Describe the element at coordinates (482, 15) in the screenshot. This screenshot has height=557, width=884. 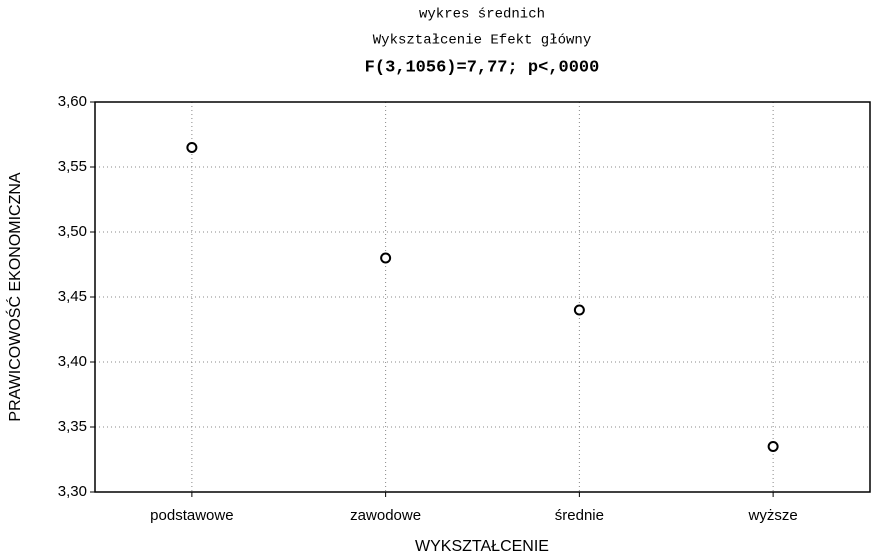
I see `chart-title: wykres średnich` at that location.